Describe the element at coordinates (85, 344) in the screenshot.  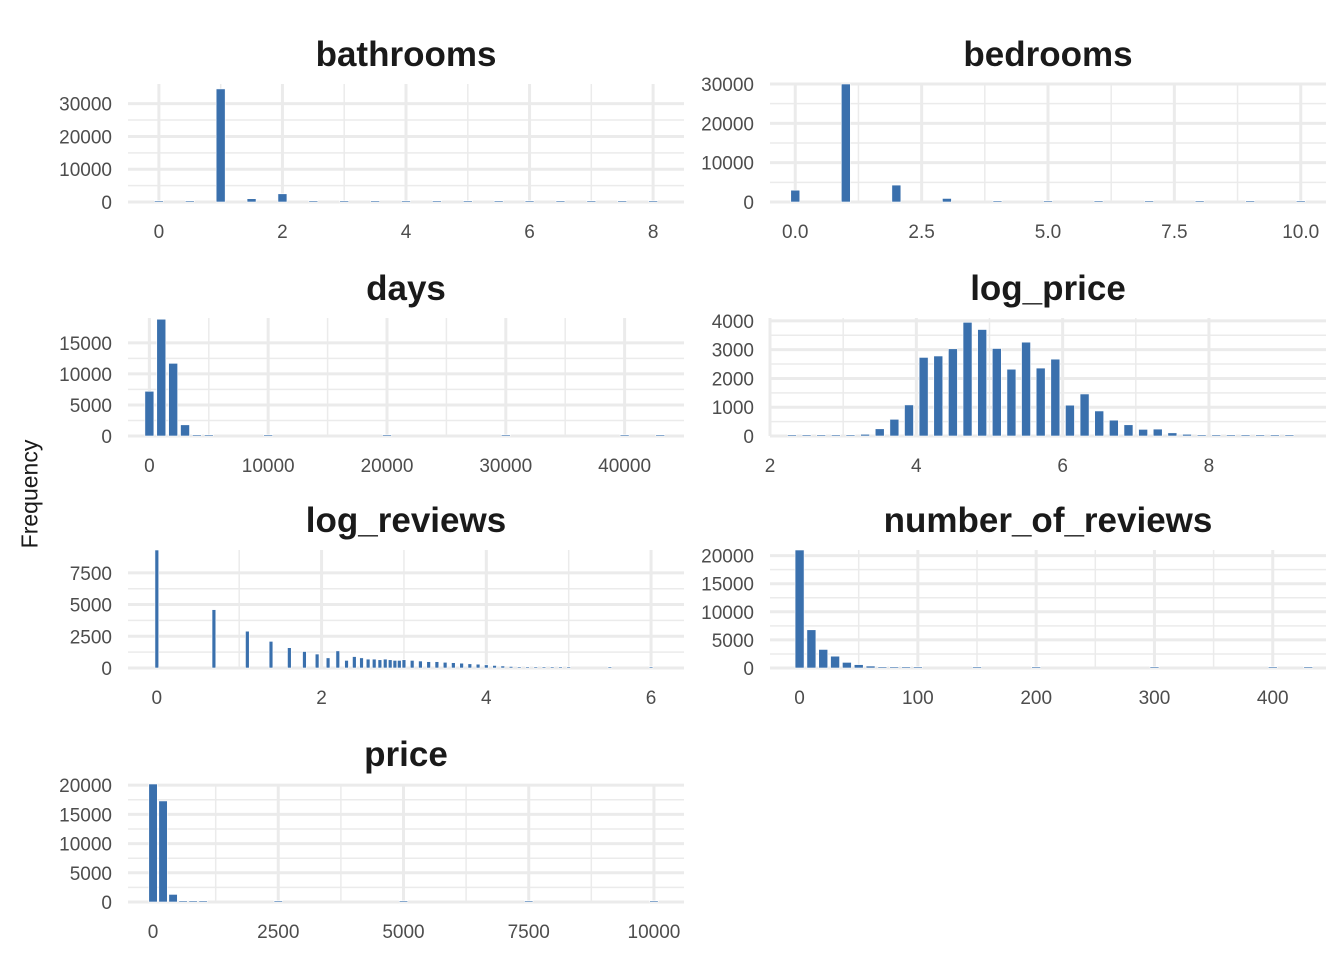
I see `y-tick-label: 15000` at that location.